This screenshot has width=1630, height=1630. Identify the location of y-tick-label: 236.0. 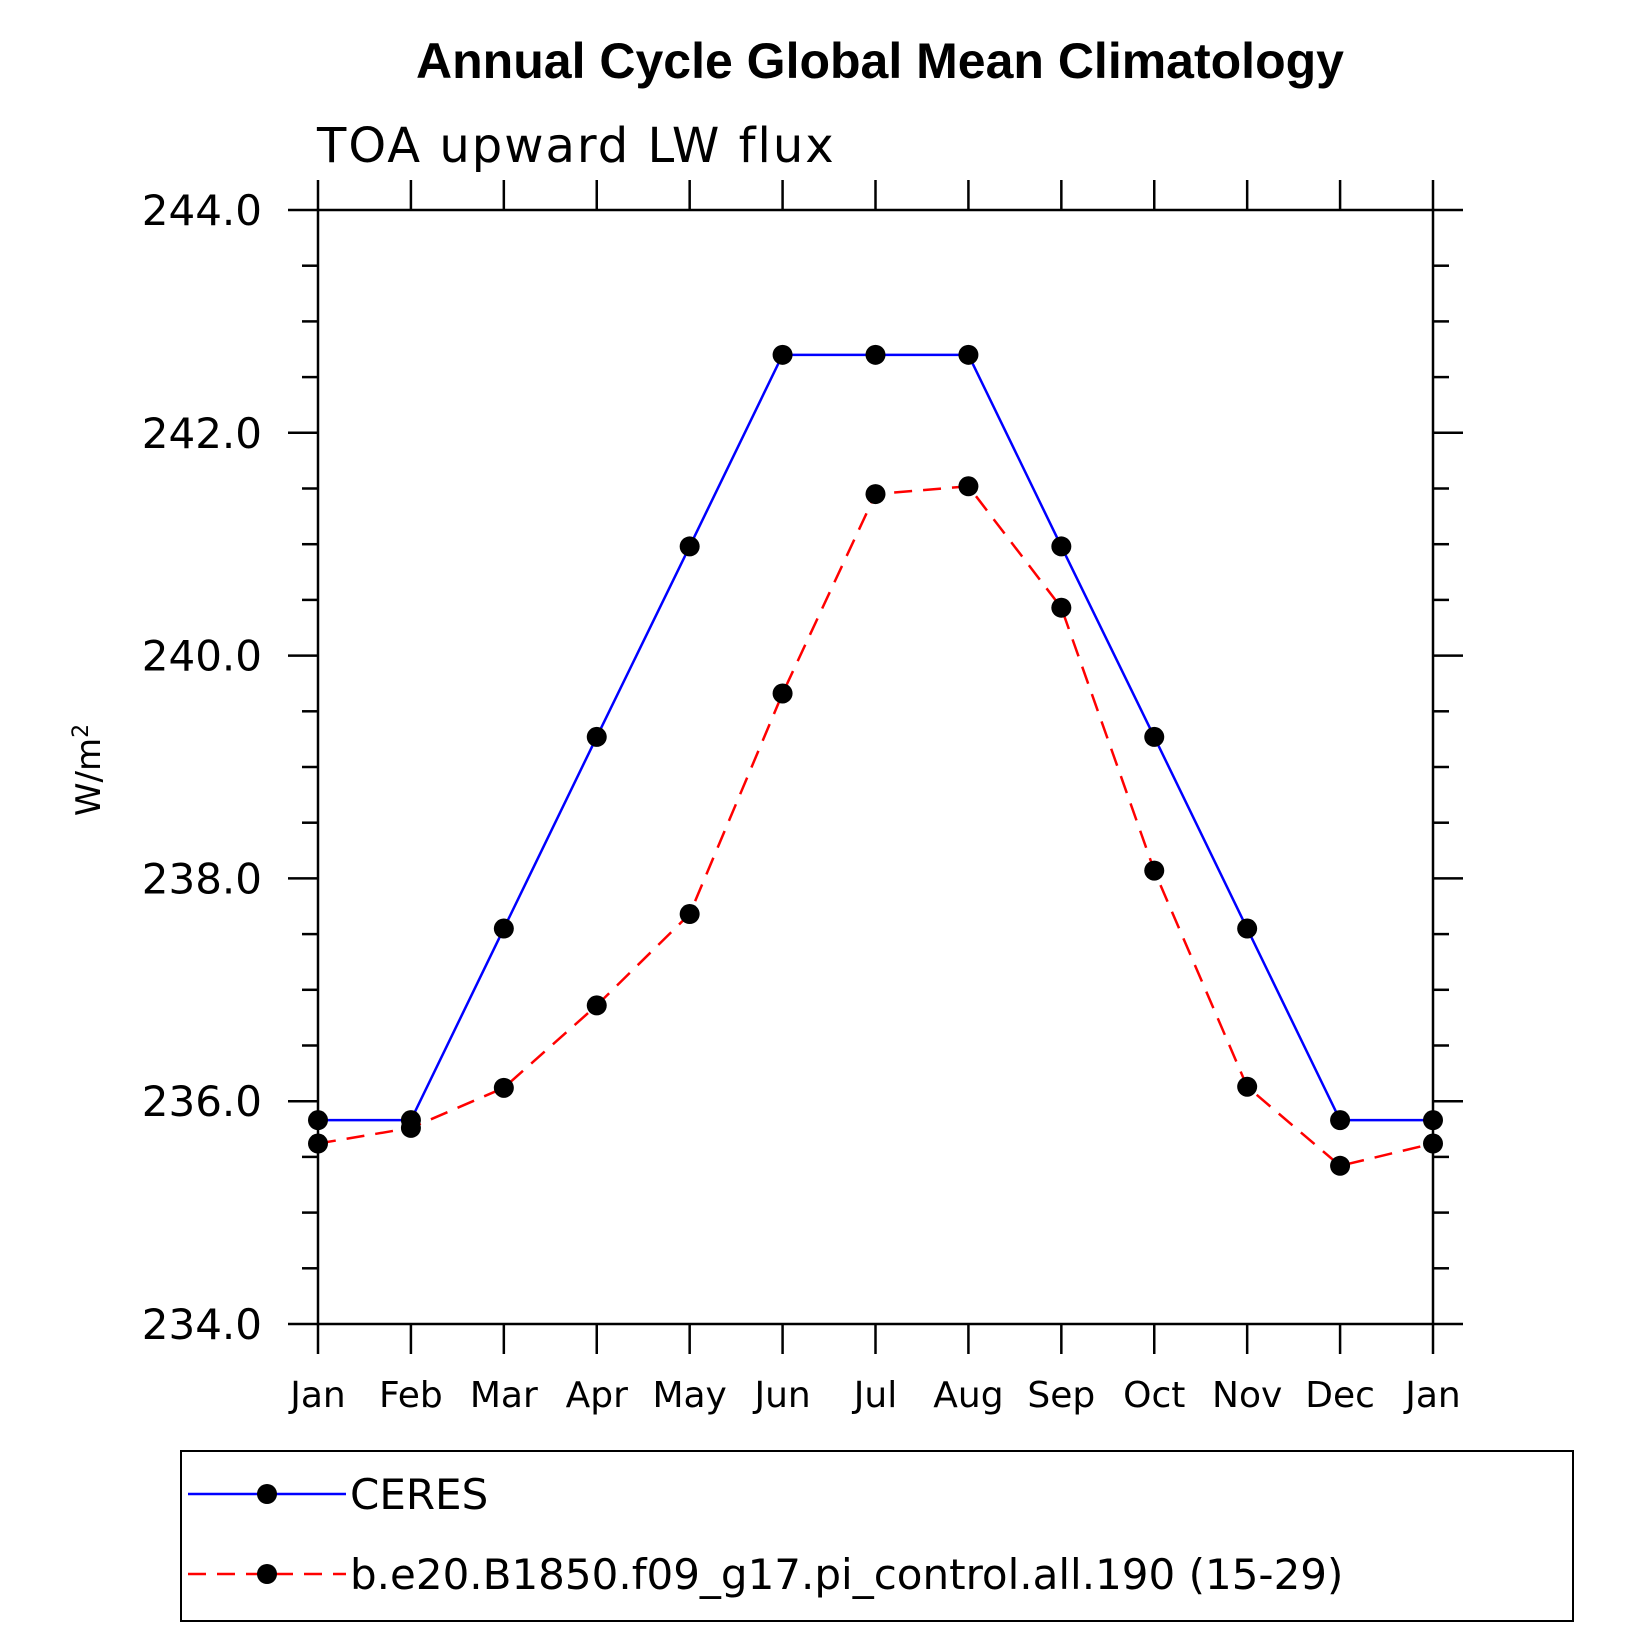
(202, 1101).